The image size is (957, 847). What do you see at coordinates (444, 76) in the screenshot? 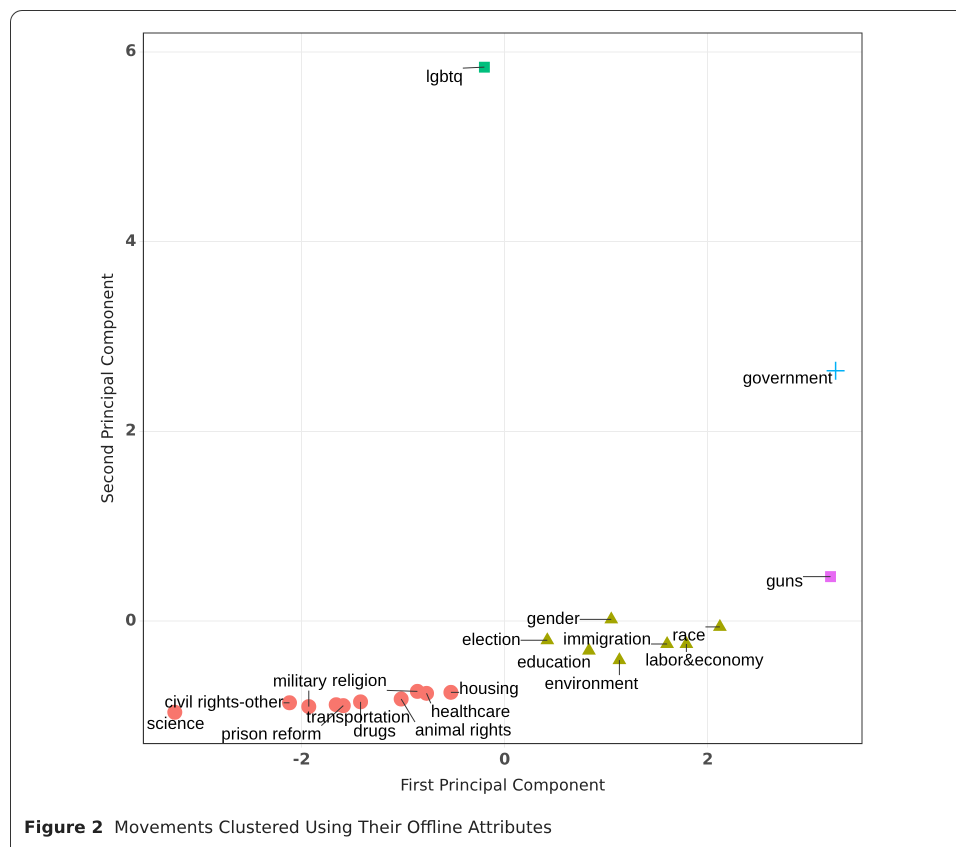
I see `data-label: lgbtq` at bounding box center [444, 76].